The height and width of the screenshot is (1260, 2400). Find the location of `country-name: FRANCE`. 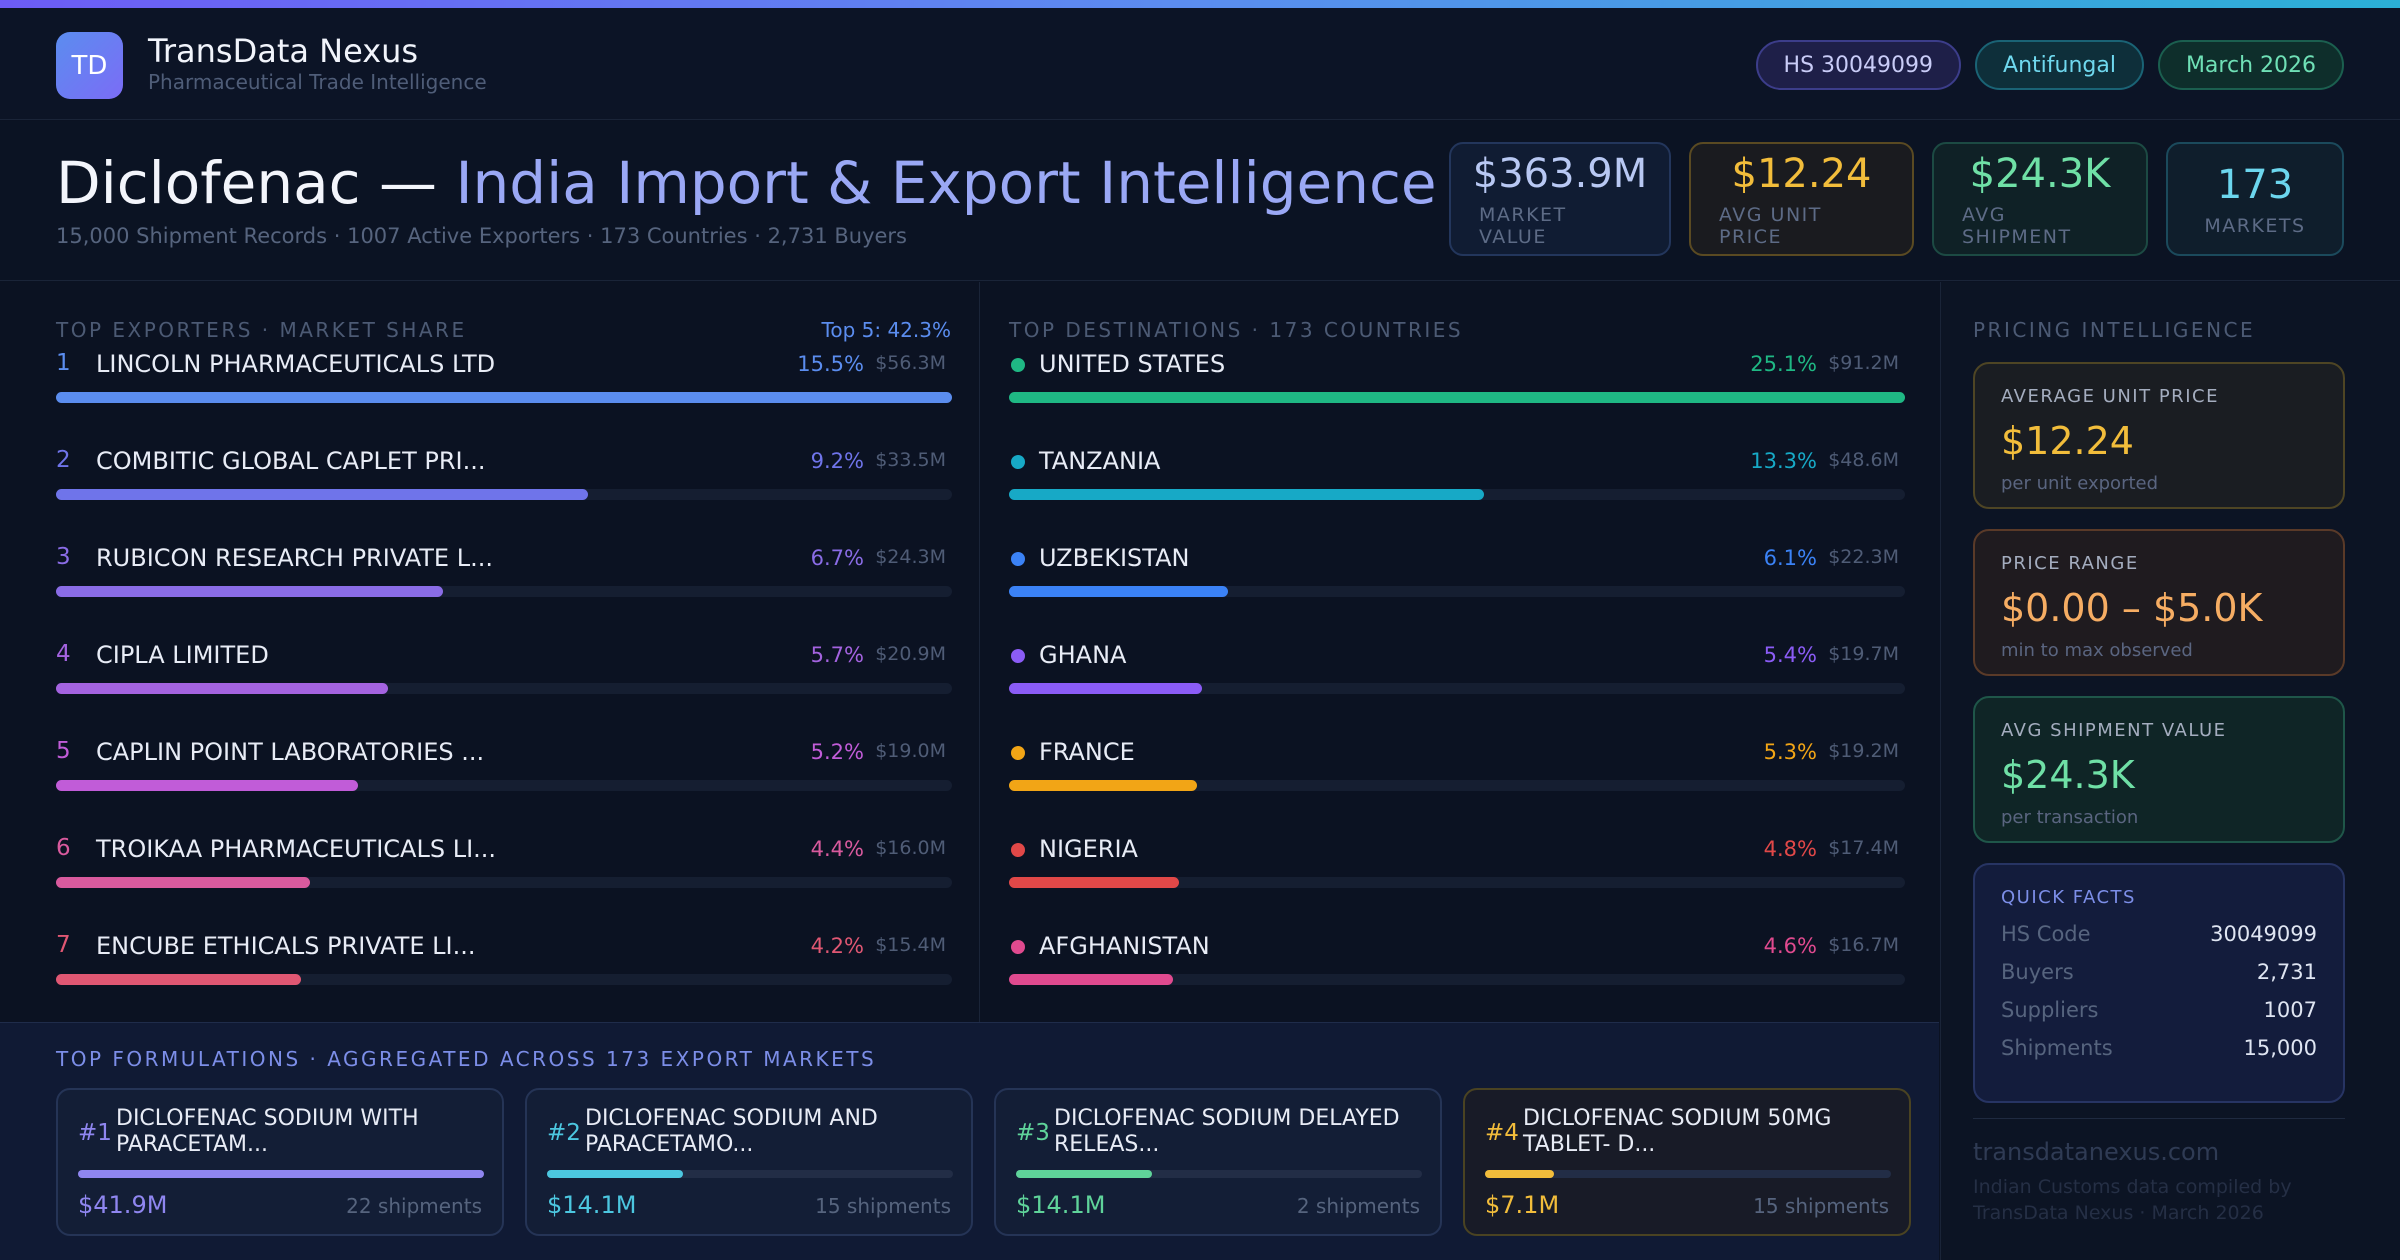

country-name: FRANCE is located at coordinates (1087, 752).